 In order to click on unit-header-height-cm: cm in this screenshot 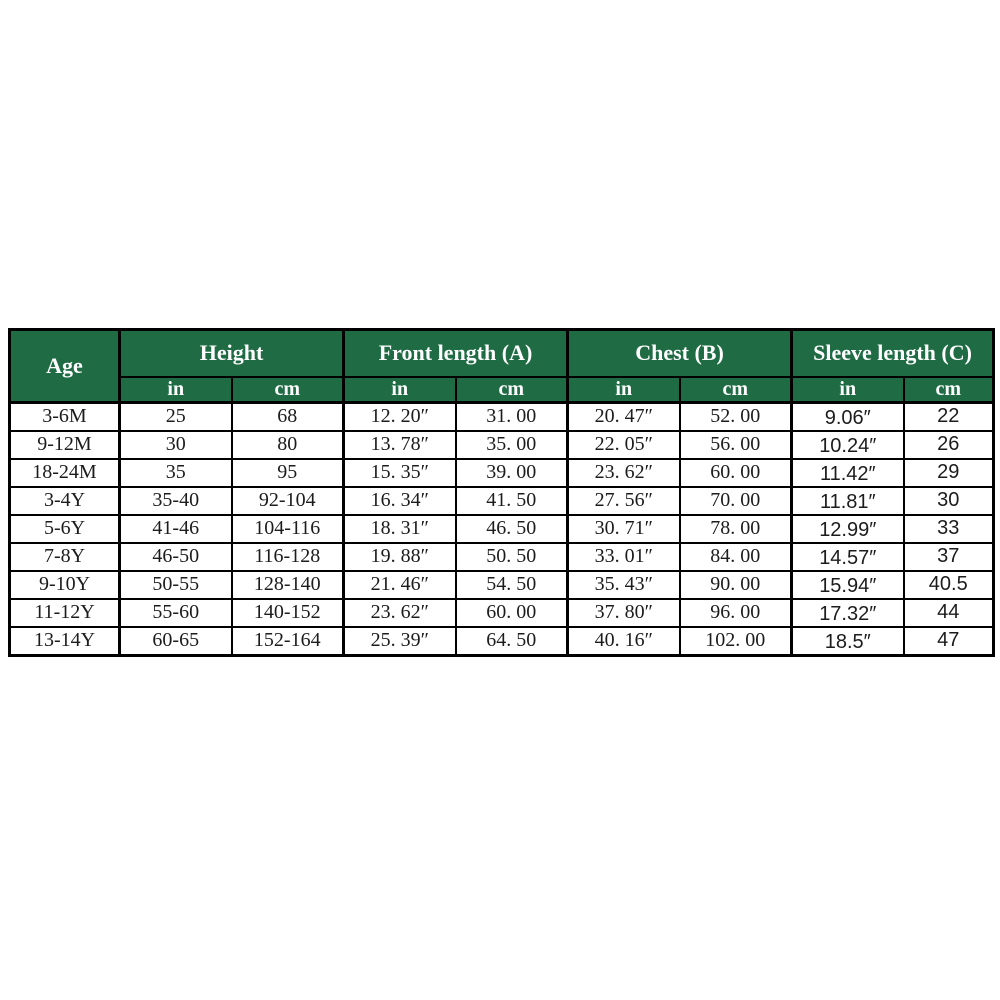, I will do `click(287, 389)`.